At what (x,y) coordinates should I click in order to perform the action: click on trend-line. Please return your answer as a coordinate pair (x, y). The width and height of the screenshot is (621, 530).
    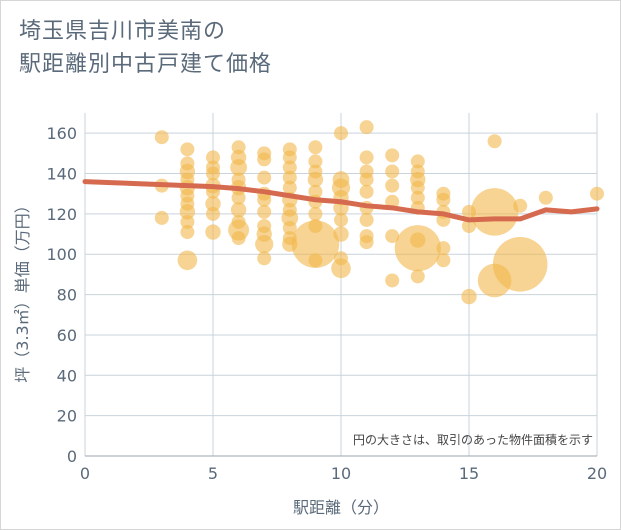
    Looking at the image, I should click on (341, 201).